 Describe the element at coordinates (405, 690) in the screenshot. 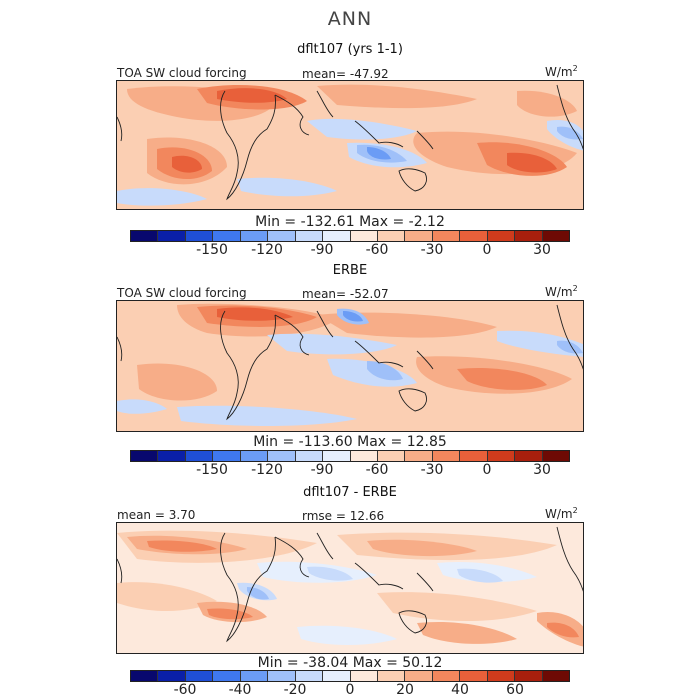

I see `tick-label: 20` at that location.